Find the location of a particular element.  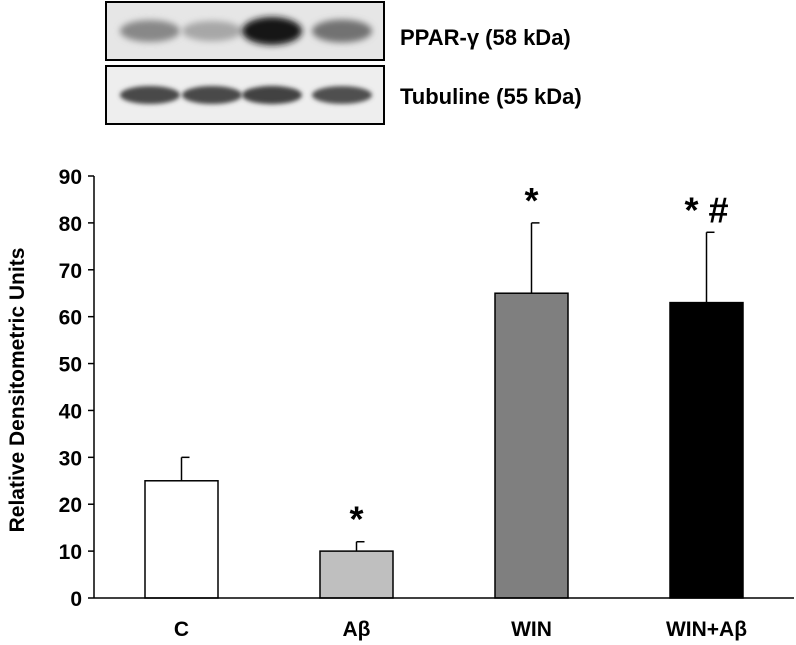

western-blot: PPAR-γ (58 kDa) Tubuline (55 kDa) is located at coordinates (343, 63).